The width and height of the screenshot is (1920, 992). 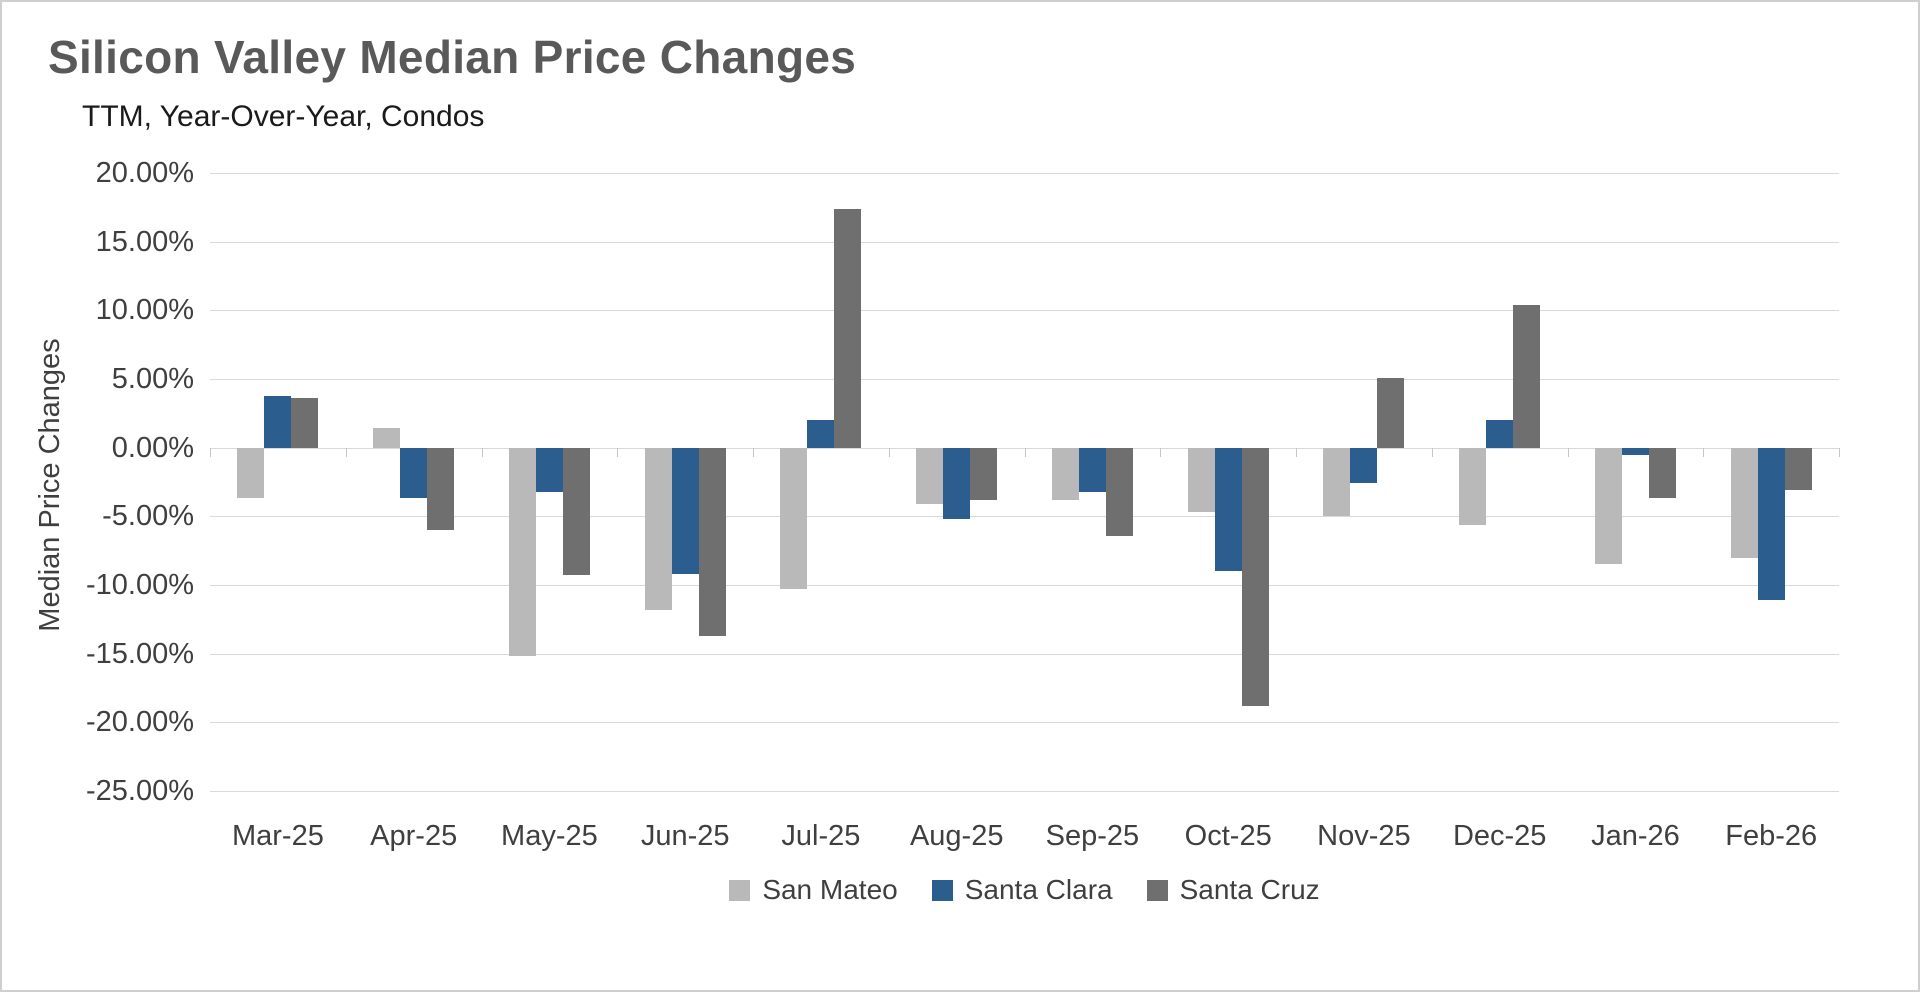 I want to click on y-tick-label: 0.00%, so click(x=152, y=447).